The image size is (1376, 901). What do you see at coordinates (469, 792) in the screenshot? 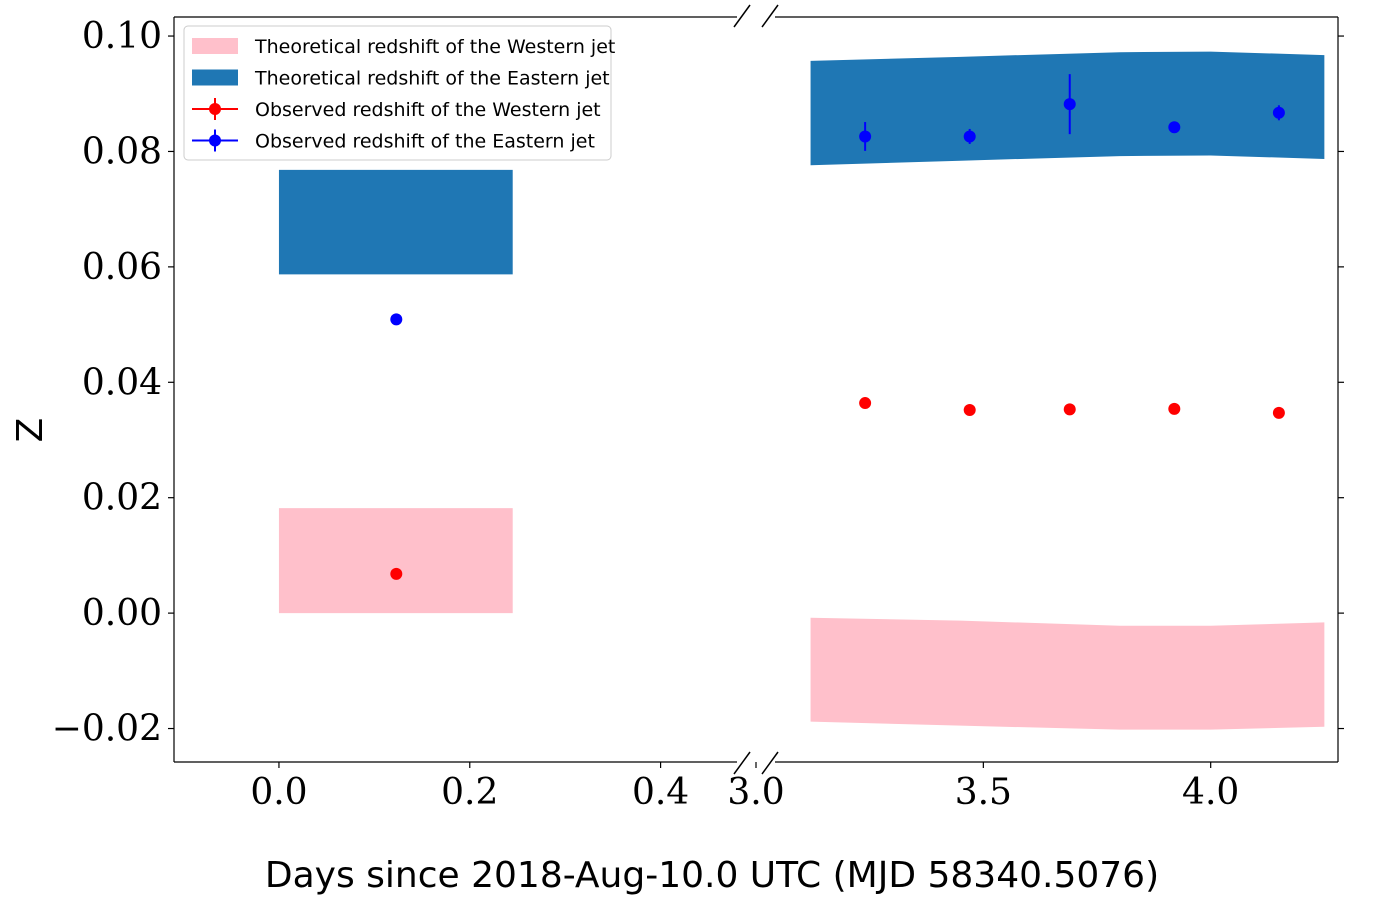
I see `x-tick-label-0-1: 0.2` at bounding box center [469, 792].